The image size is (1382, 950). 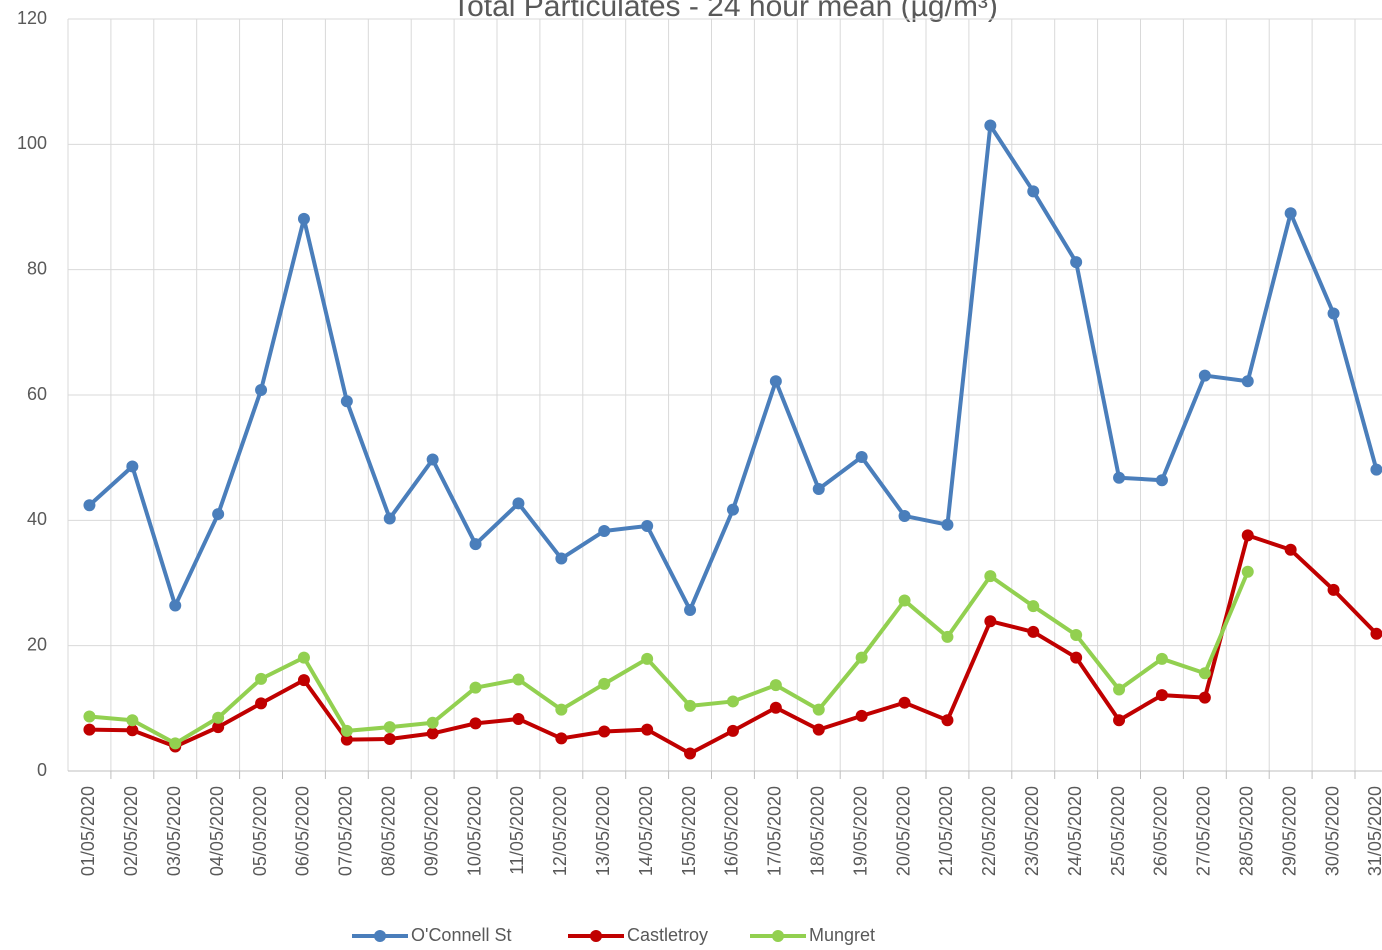 What do you see at coordinates (860, 831) in the screenshot?
I see `x-tick-label: 19/05/2020` at bounding box center [860, 831].